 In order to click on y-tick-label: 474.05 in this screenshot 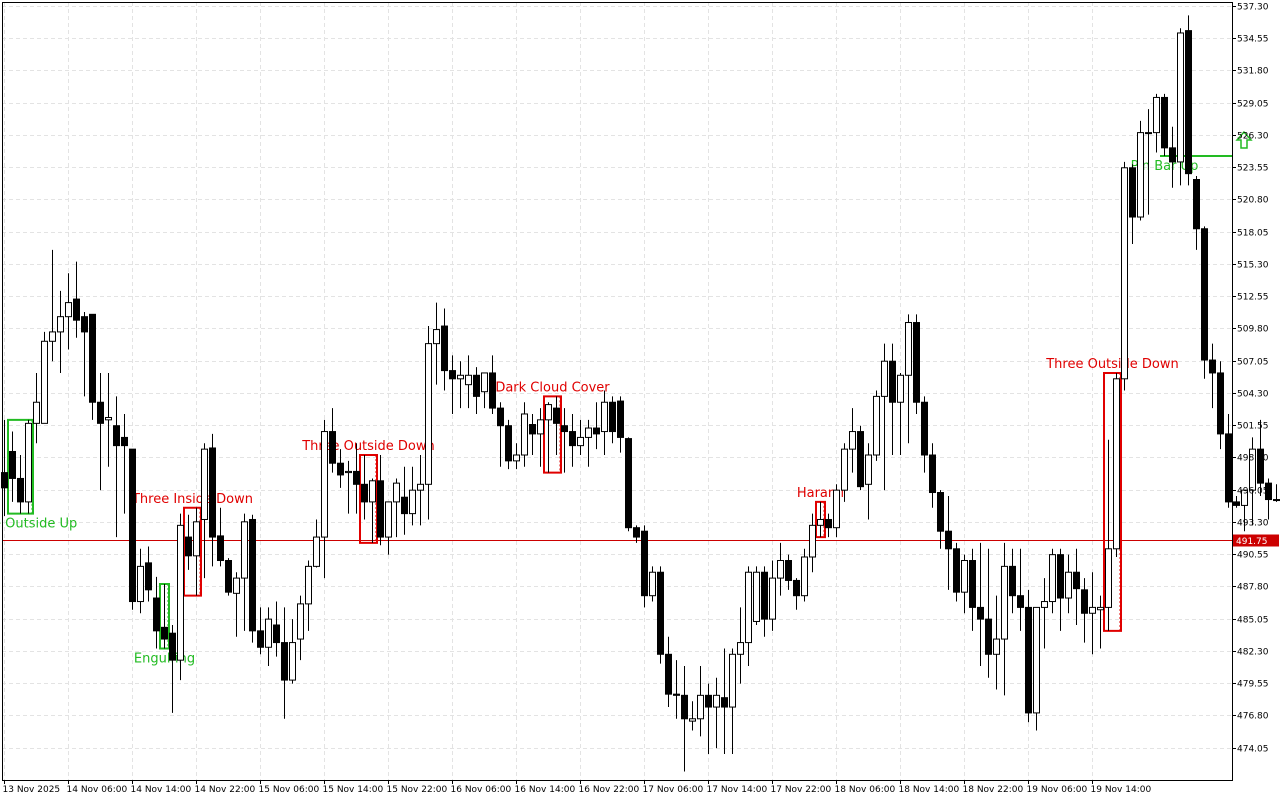, I will do `click(1253, 750)`.